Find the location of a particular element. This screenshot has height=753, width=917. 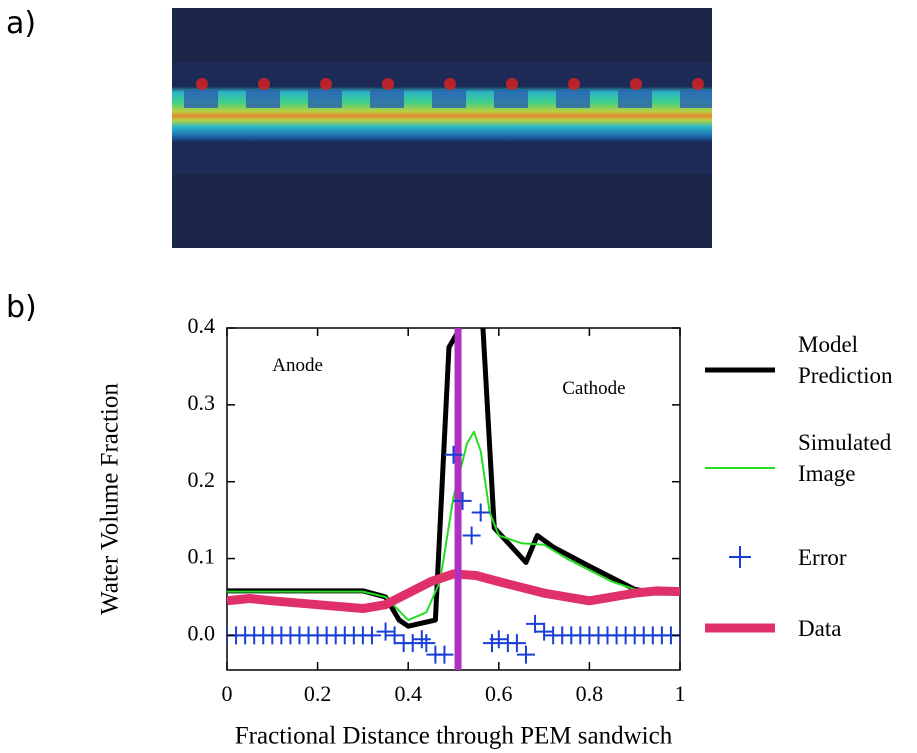

y-tick-label: 0.3 is located at coordinates (202, 402).